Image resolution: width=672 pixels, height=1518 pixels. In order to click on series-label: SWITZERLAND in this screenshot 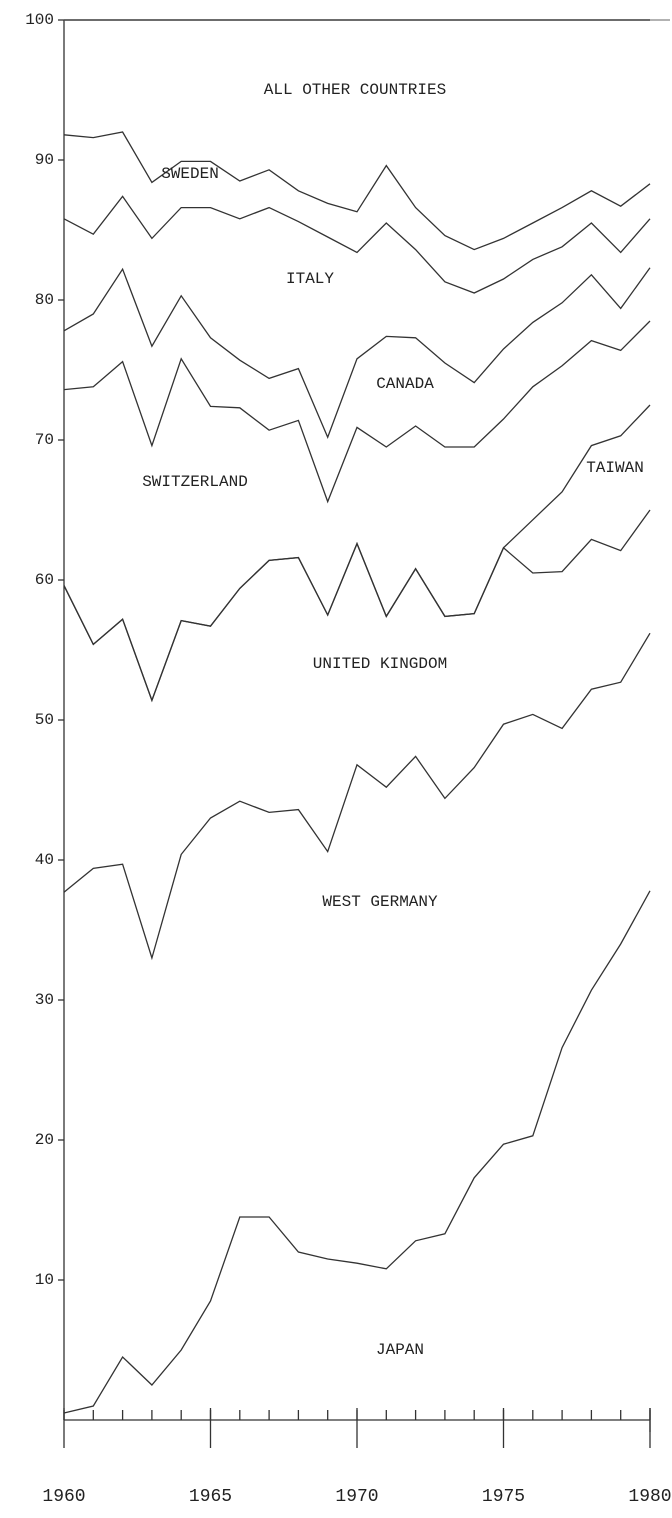, I will do `click(195, 482)`.